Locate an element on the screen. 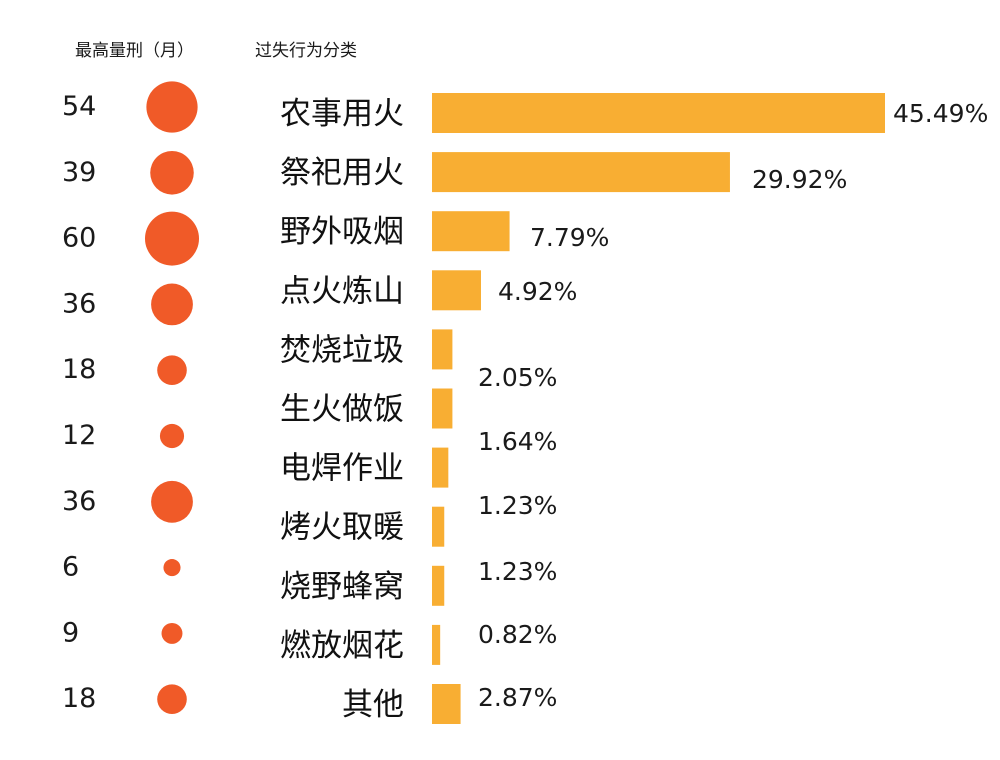  header-category-label: 过失行为分类 is located at coordinates (306, 51).